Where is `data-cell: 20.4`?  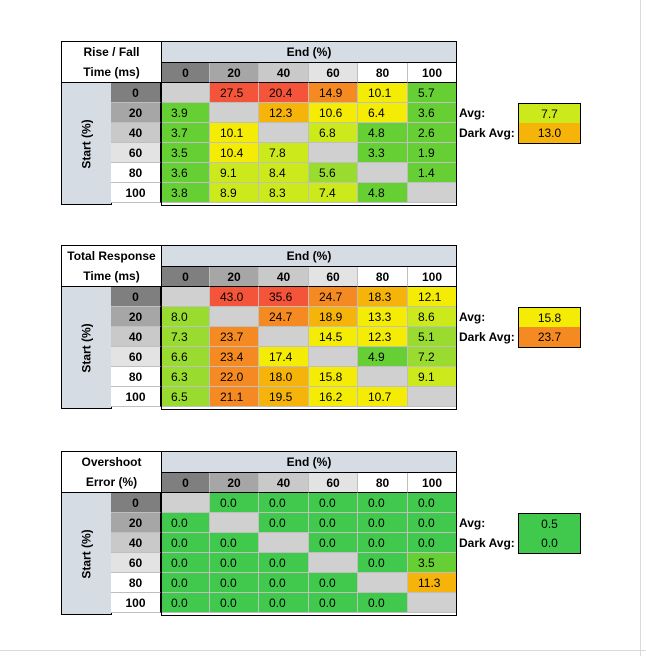
data-cell: 20.4 is located at coordinates (284, 93).